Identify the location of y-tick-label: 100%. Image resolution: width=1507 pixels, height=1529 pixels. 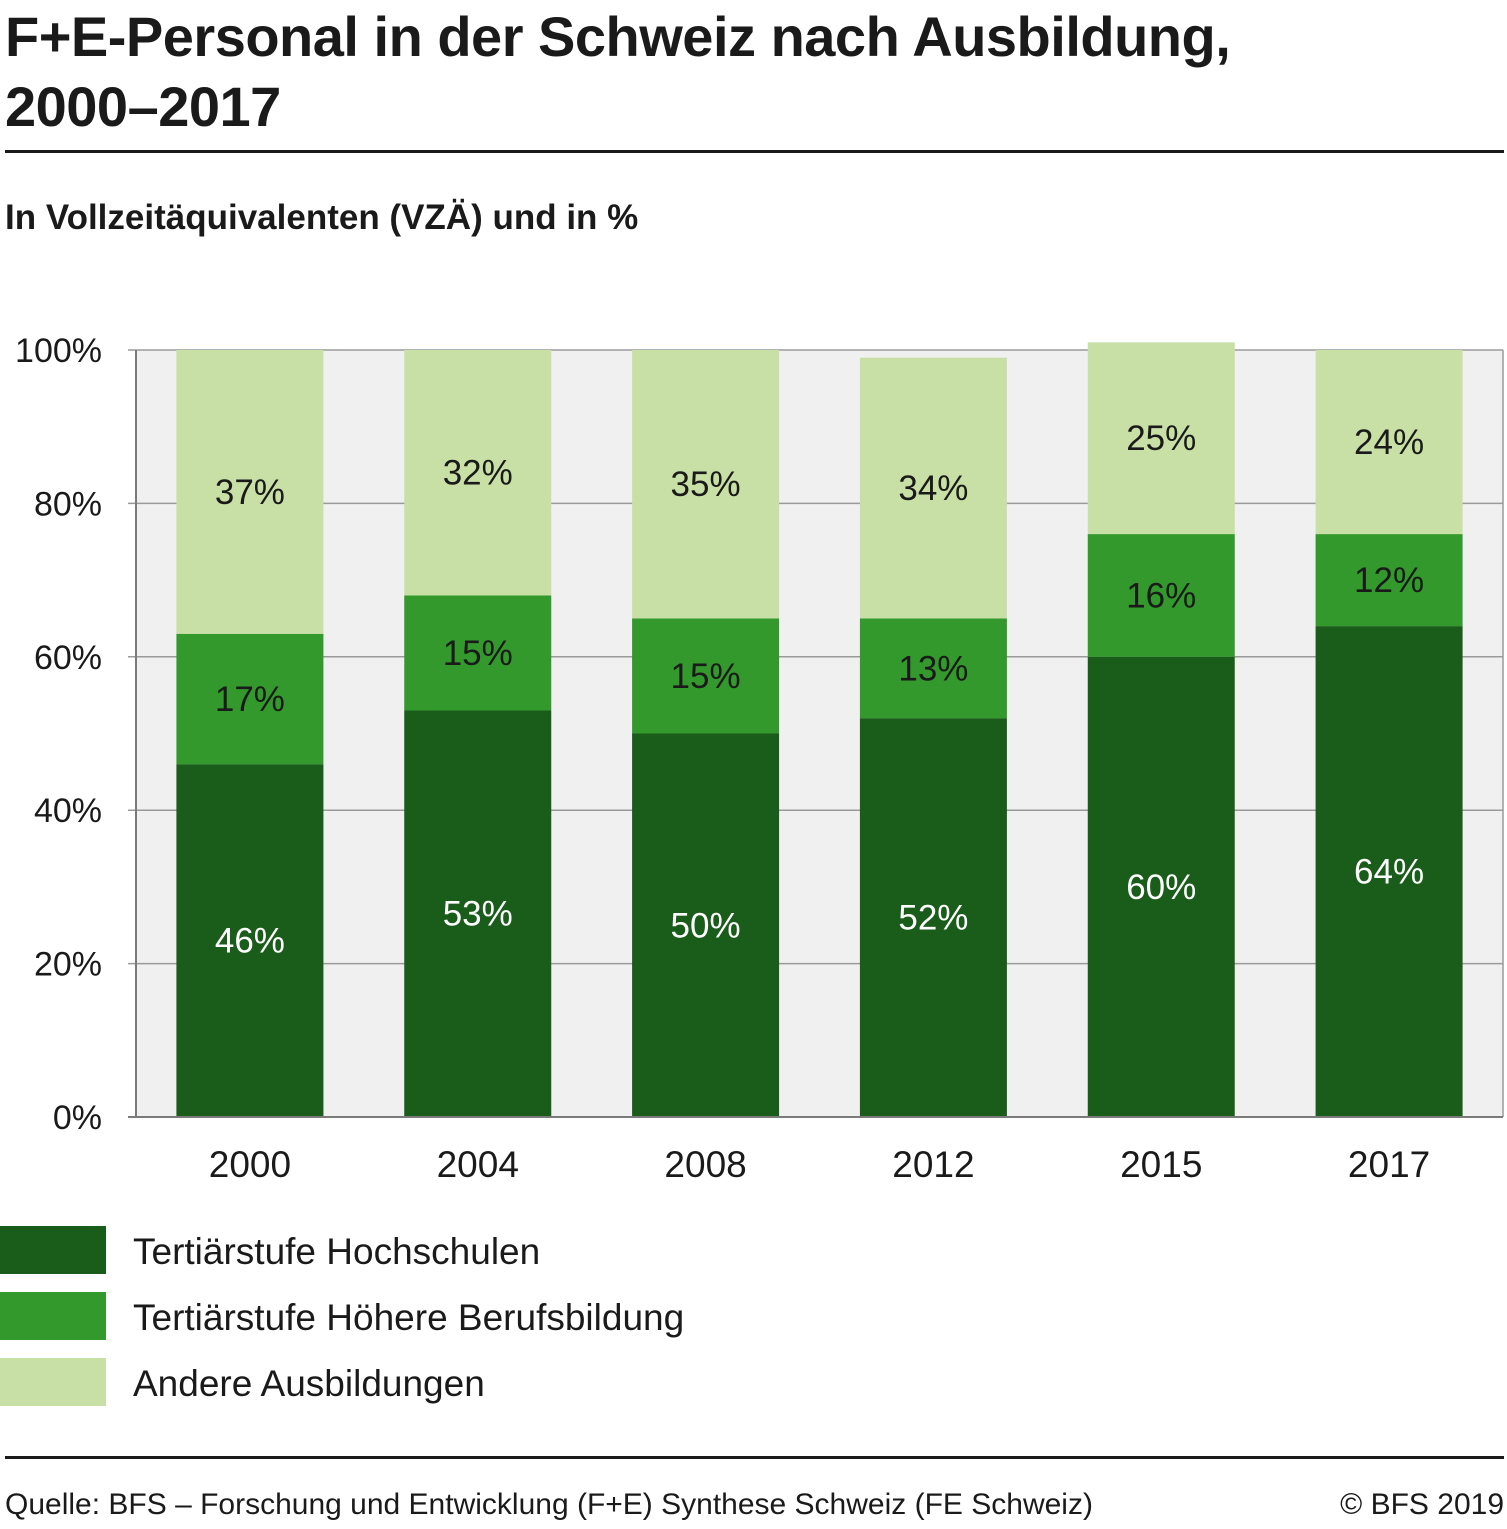
(58, 351).